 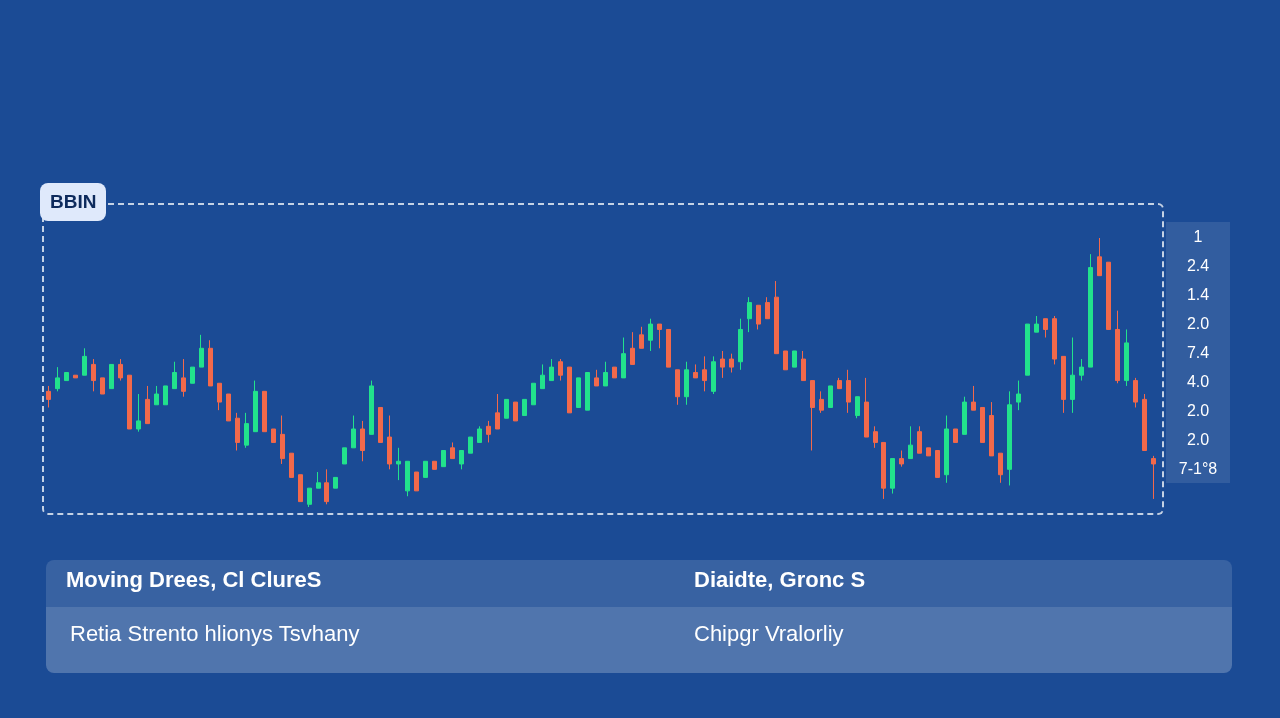 I want to click on text: 1.4, so click(x=1198, y=295).